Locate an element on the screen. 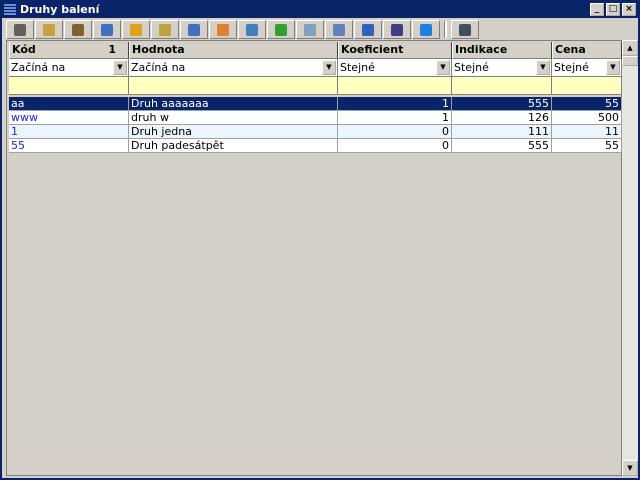 This screenshot has height=480, width=640. column-header: Koeficient is located at coordinates (395, 50).